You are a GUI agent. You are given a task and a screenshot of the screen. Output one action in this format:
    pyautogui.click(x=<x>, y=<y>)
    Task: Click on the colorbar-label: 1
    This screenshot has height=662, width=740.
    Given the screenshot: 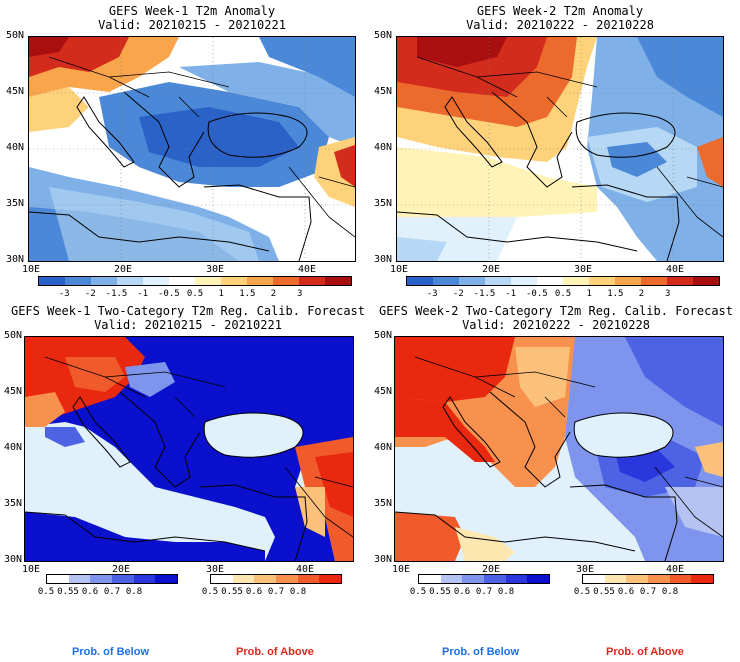 What is the action you would take?
    pyautogui.click(x=221, y=294)
    